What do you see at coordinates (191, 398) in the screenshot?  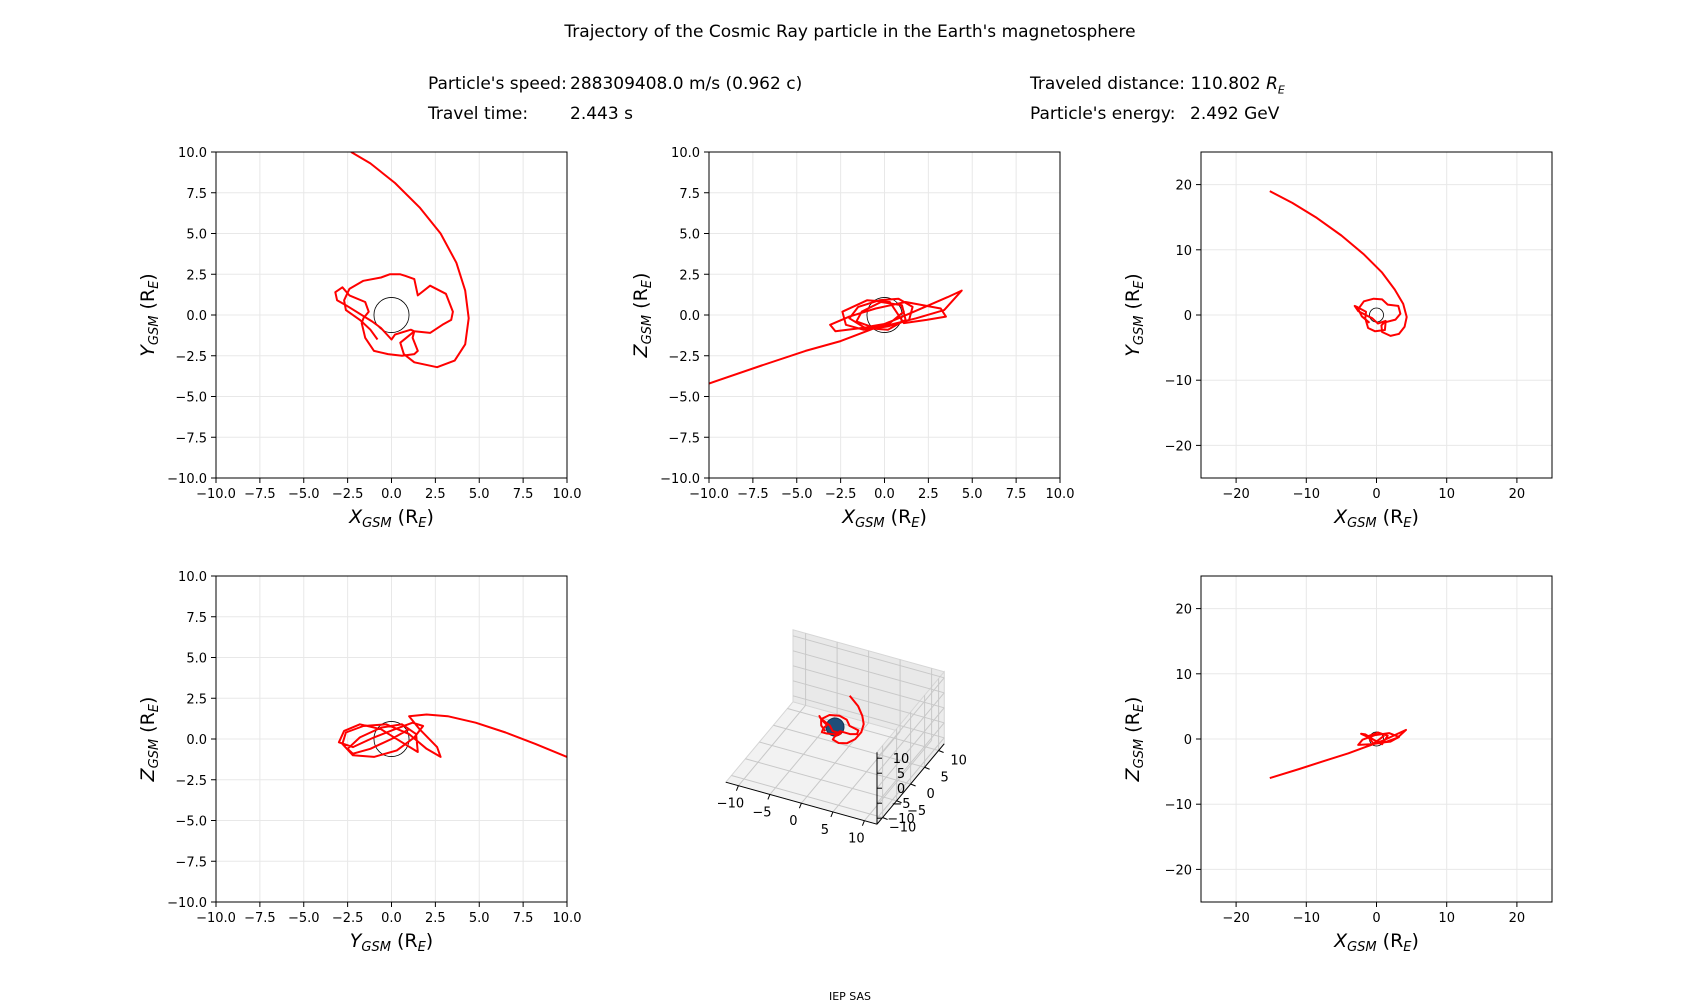 I see `y-tick-label: −5.0` at bounding box center [191, 398].